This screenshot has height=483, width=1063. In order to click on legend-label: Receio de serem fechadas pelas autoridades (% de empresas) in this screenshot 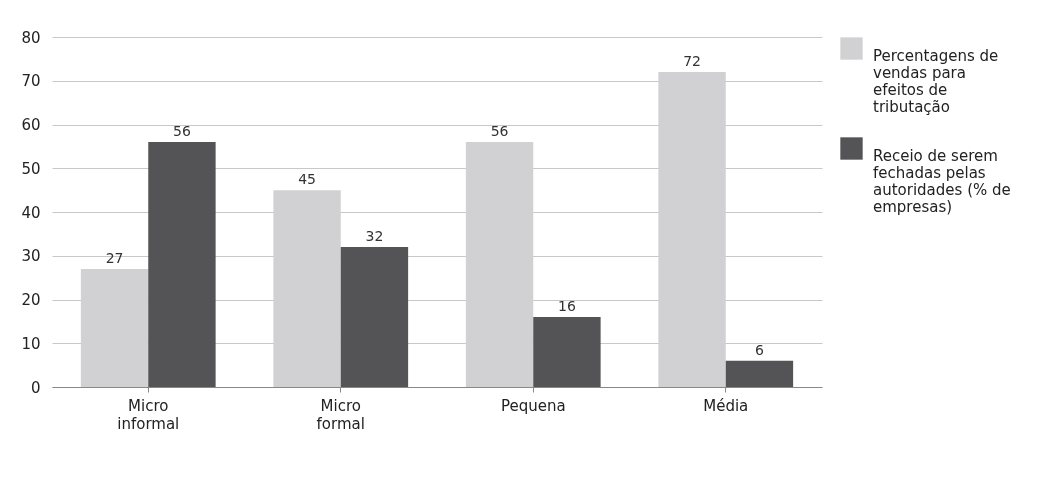, I will do `click(942, 181)`.